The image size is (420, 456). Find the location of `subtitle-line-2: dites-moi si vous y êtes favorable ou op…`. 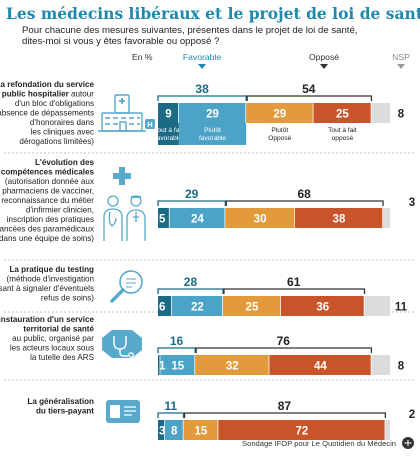

subtitle-line-2: dites-moi si vous y êtes favorable ou op… is located at coordinates (120, 41).